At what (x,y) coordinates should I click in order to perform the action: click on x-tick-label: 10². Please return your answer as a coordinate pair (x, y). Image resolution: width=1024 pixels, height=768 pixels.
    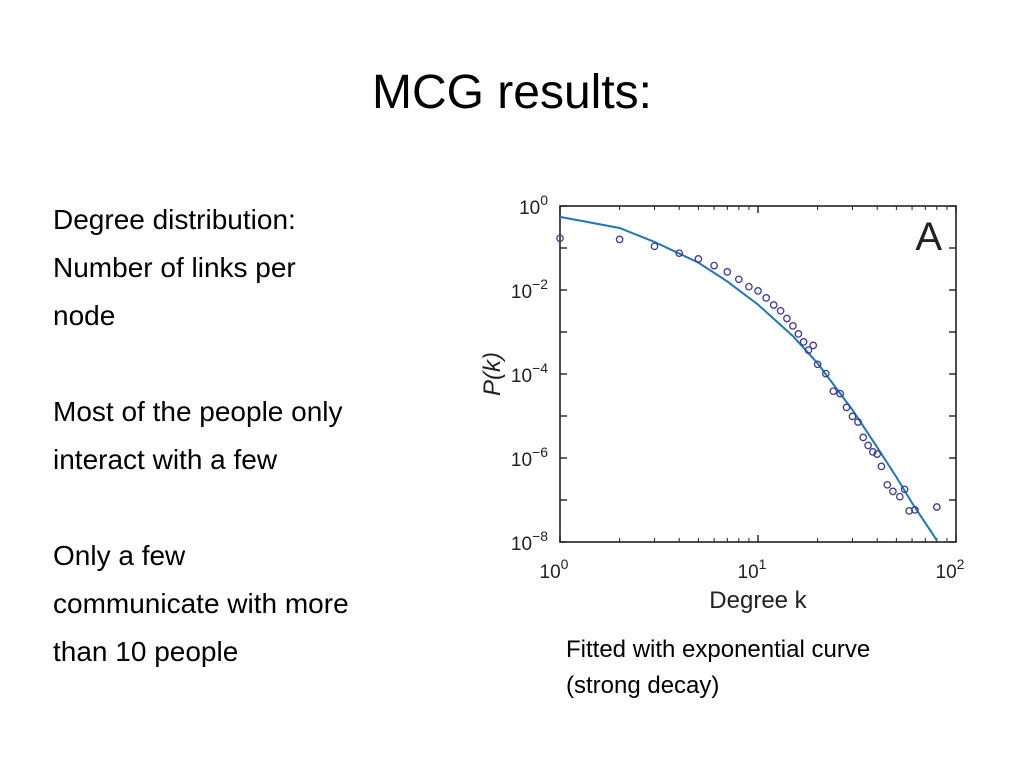
    Looking at the image, I should click on (950, 569).